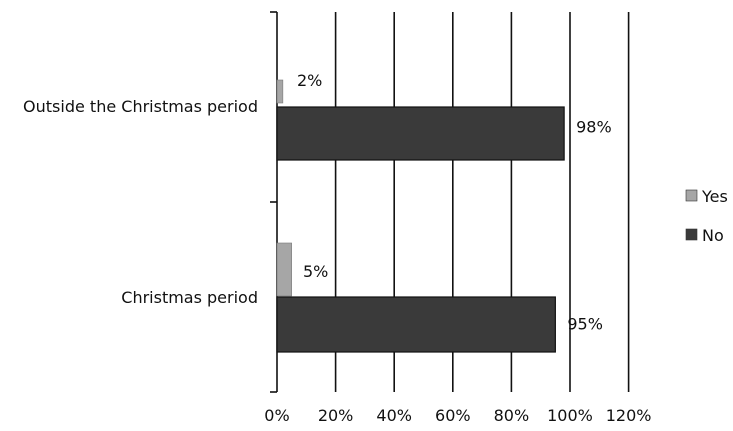 The width and height of the screenshot is (733, 431). I want to click on data-label-yes: 5%, so click(315, 271).